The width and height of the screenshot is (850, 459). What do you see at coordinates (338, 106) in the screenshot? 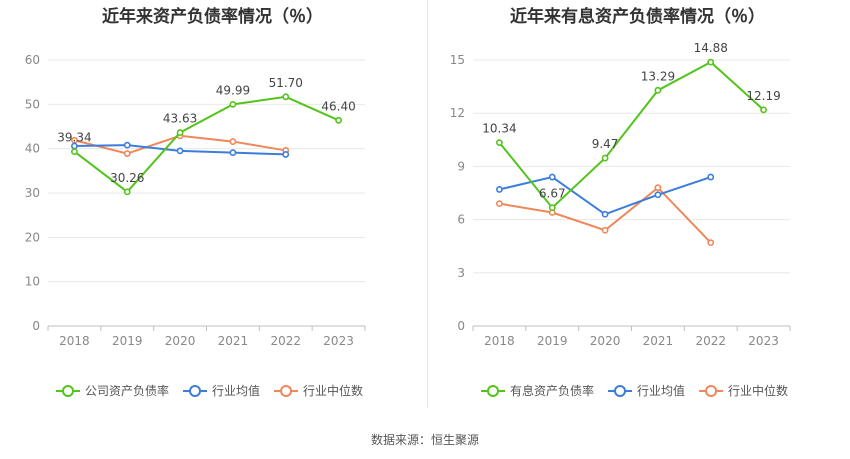
I see `chart0-data-label: 46.40` at bounding box center [338, 106].